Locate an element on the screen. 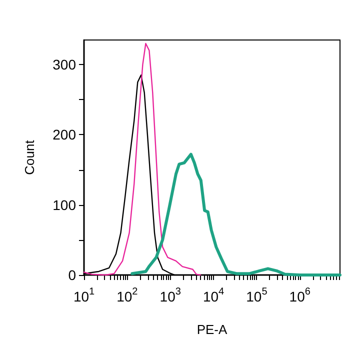  y-tick-label: 0 is located at coordinates (72, 275).